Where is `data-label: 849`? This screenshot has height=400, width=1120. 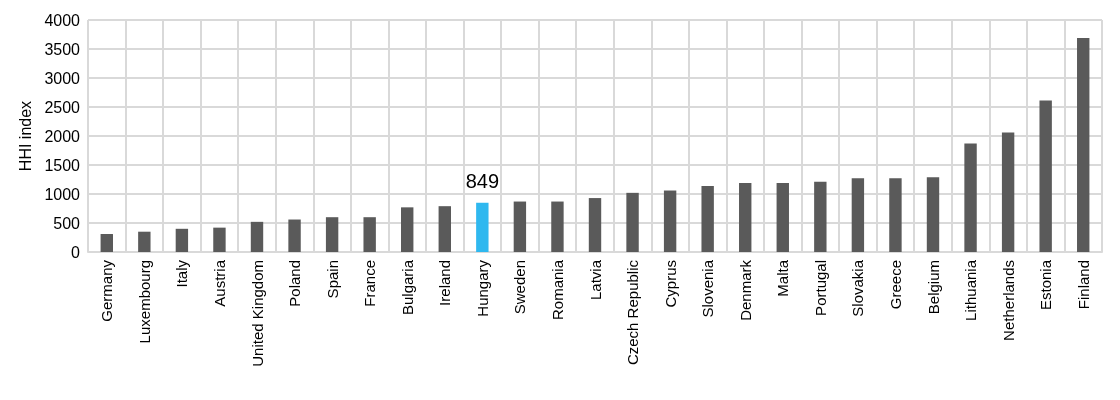
data-label: 849 is located at coordinates (482, 180).